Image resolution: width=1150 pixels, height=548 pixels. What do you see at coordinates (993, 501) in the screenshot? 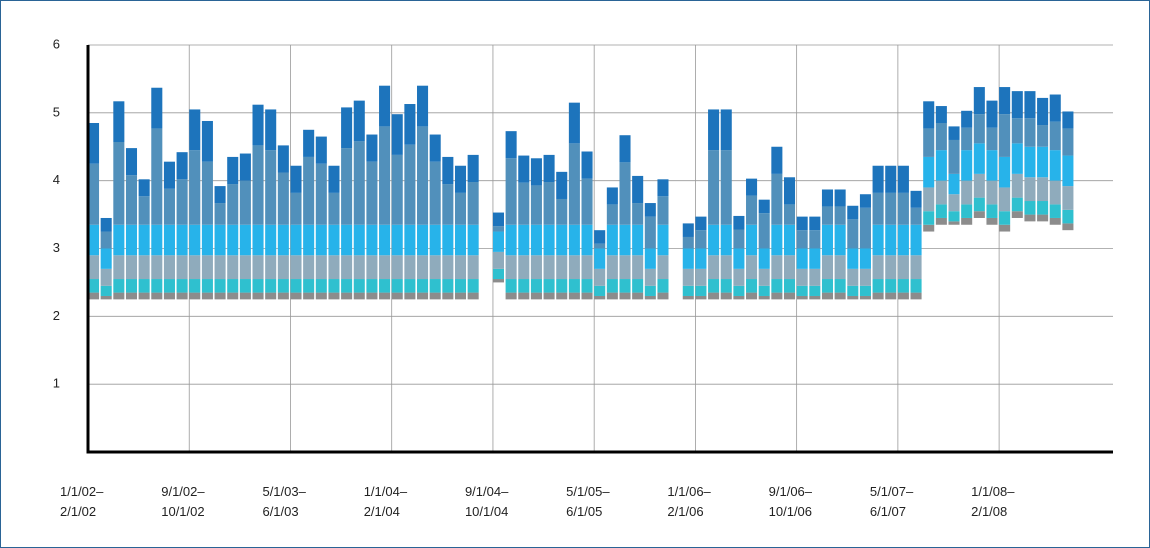
I see `x-tick-label: 1/1/08–2/1/08` at bounding box center [993, 501].